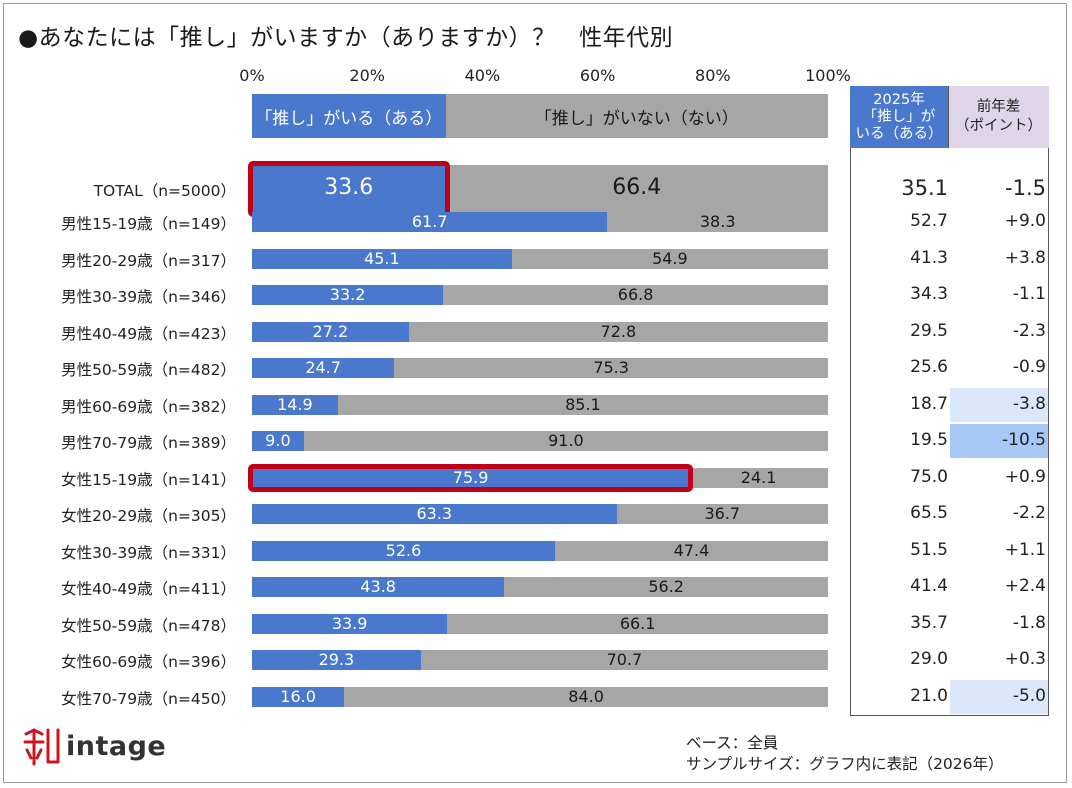  What do you see at coordinates (635, 295) in the screenshot?
I see `bar-no-oshi-value: 66.8` at bounding box center [635, 295].